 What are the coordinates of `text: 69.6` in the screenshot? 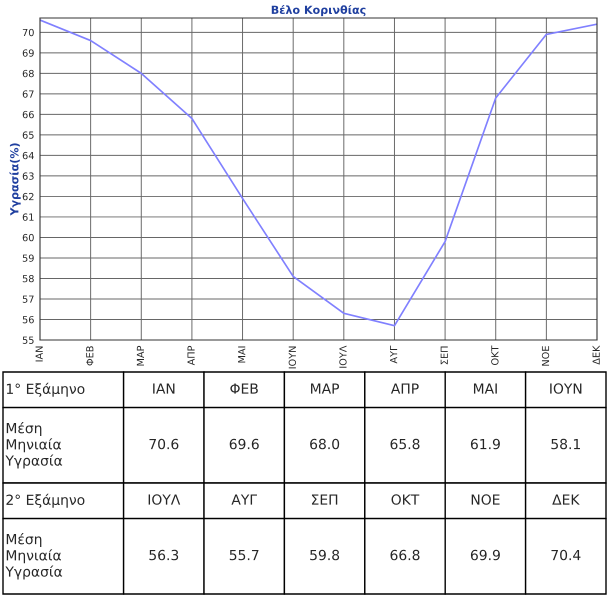 It's located at (244, 444).